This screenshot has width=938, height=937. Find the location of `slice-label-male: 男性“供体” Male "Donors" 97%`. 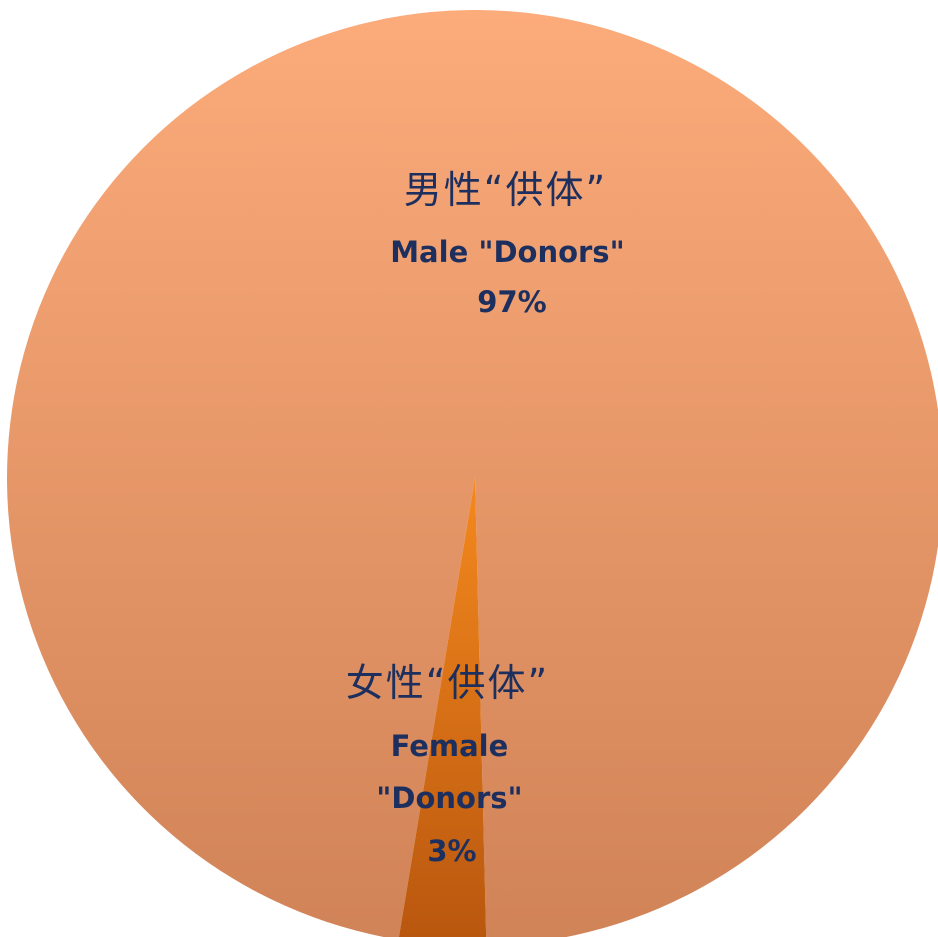

slice-label-male: 男性“供体” Male "Donors" 97% is located at coordinates (510, 243).